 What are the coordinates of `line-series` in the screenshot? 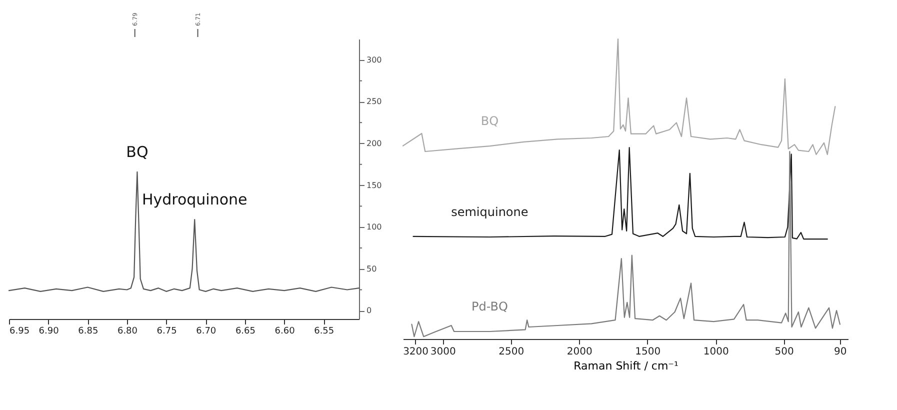 It's located at (184, 231).